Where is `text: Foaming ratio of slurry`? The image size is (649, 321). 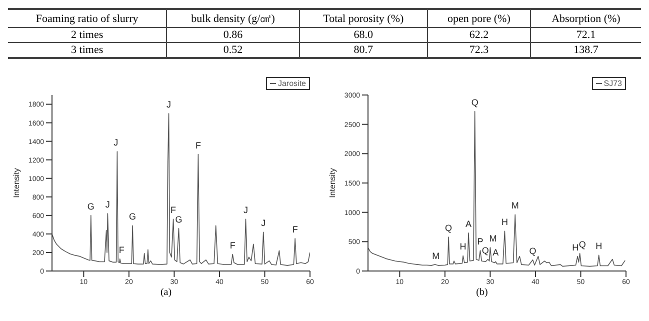 text: Foaming ratio of slurry is located at coordinates (87, 18).